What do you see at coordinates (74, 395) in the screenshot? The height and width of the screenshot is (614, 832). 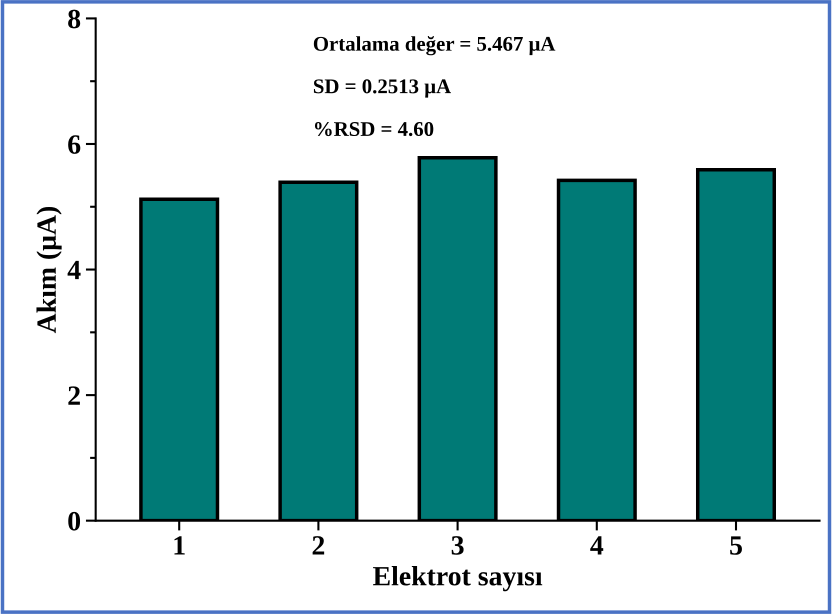 I see `y-tick-label: 2` at bounding box center [74, 395].